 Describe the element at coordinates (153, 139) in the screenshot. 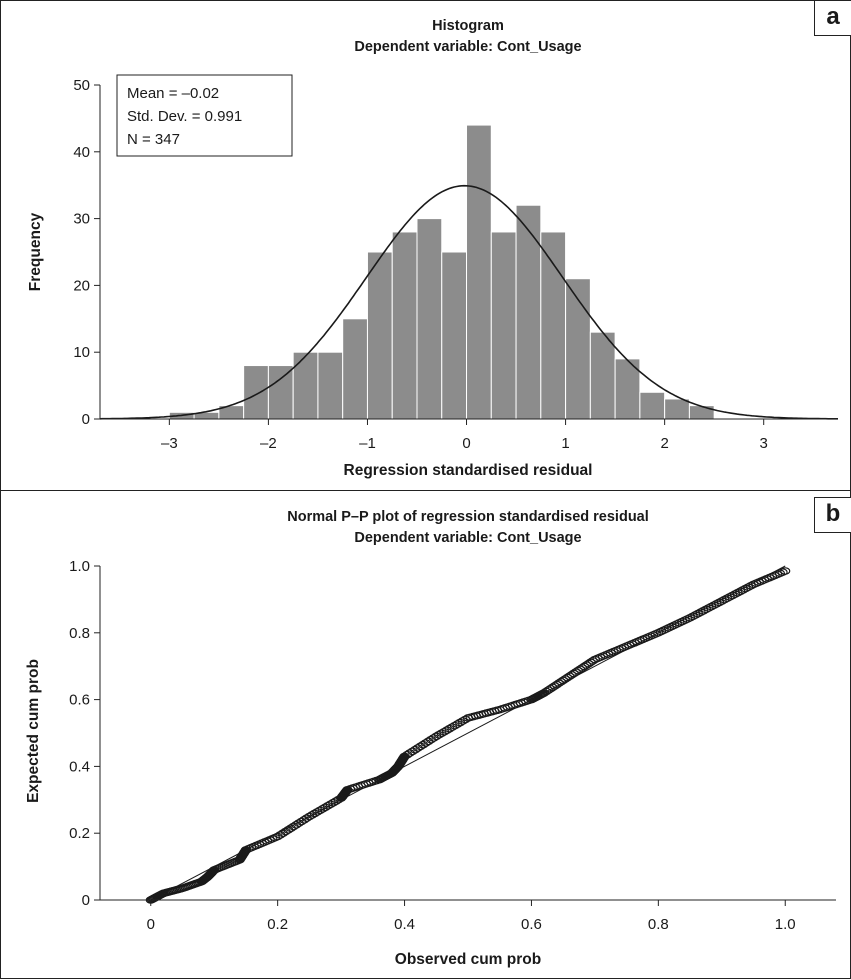

I see `stats-n: N = 347` at that location.